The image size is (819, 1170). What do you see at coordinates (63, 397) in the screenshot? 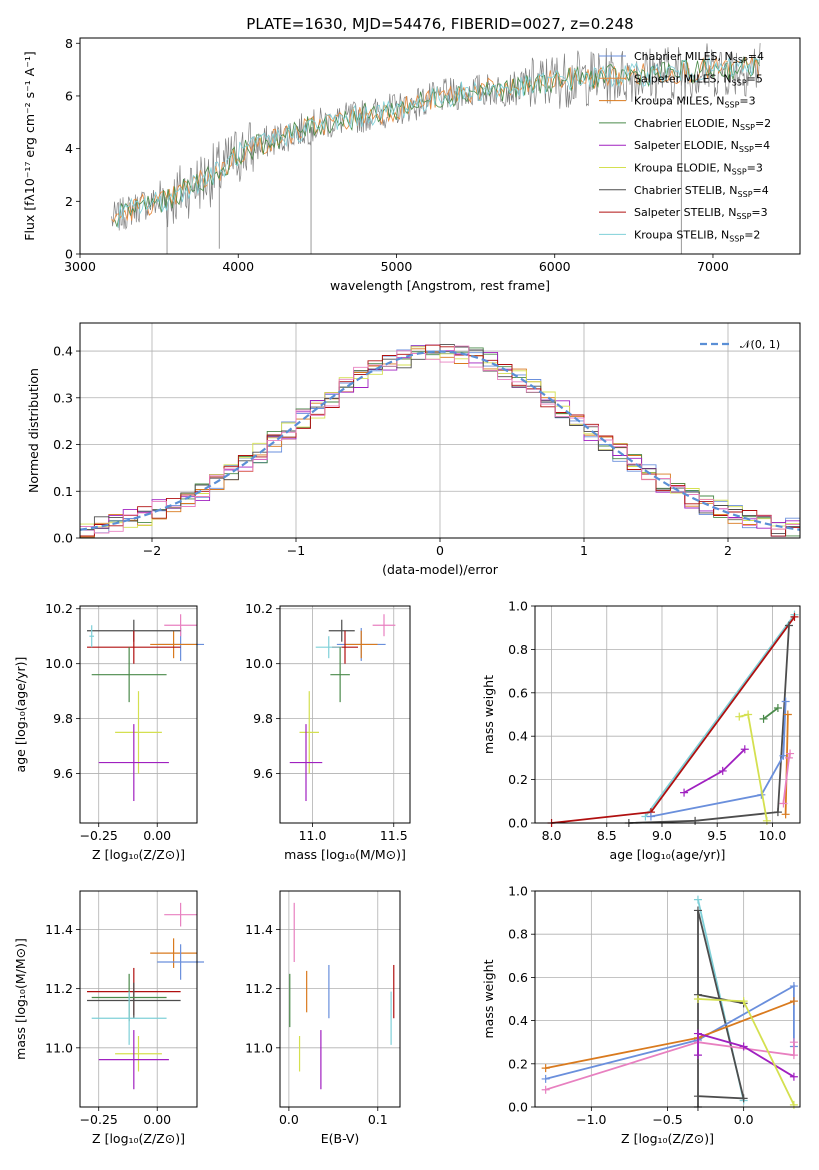
I see `y-tick-label: 0.3` at bounding box center [63, 397].